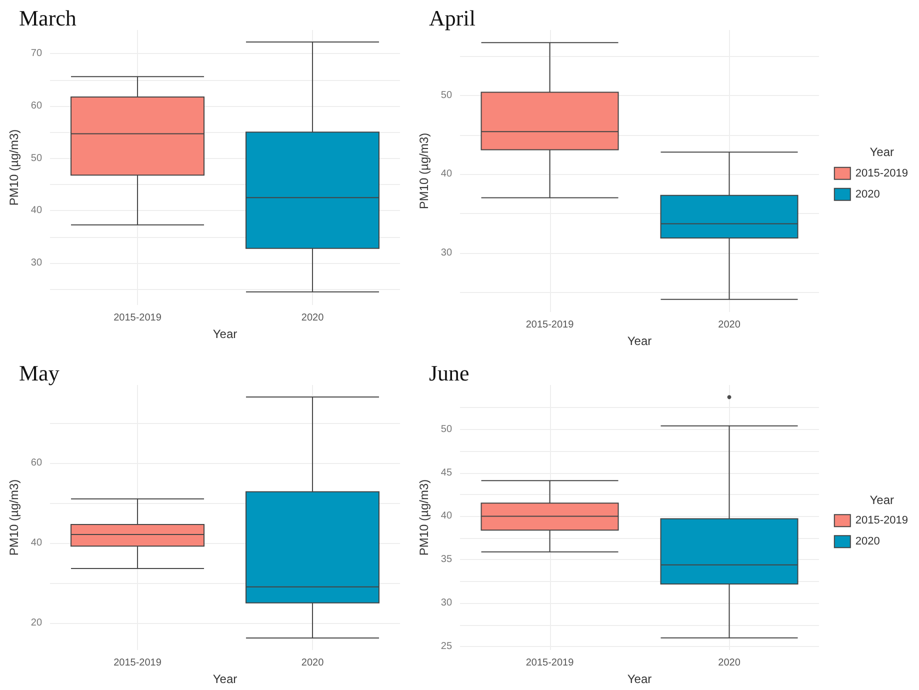 This screenshot has height=690, width=919. I want to click on y-tick-label: 70, so click(36, 54).